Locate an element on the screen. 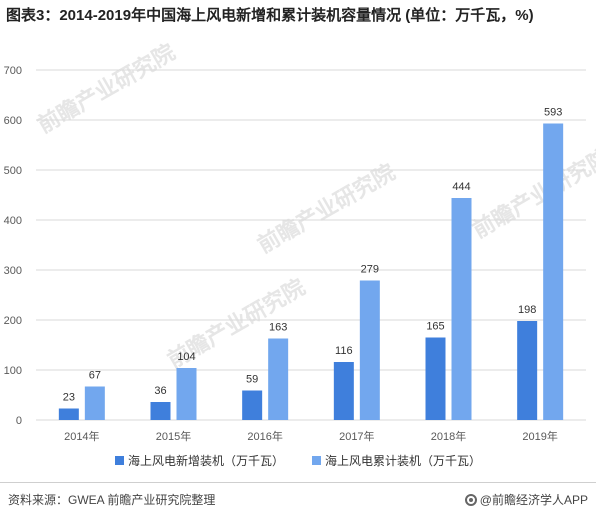 This screenshot has width=596, height=517. data-label: 59 is located at coordinates (252, 380).